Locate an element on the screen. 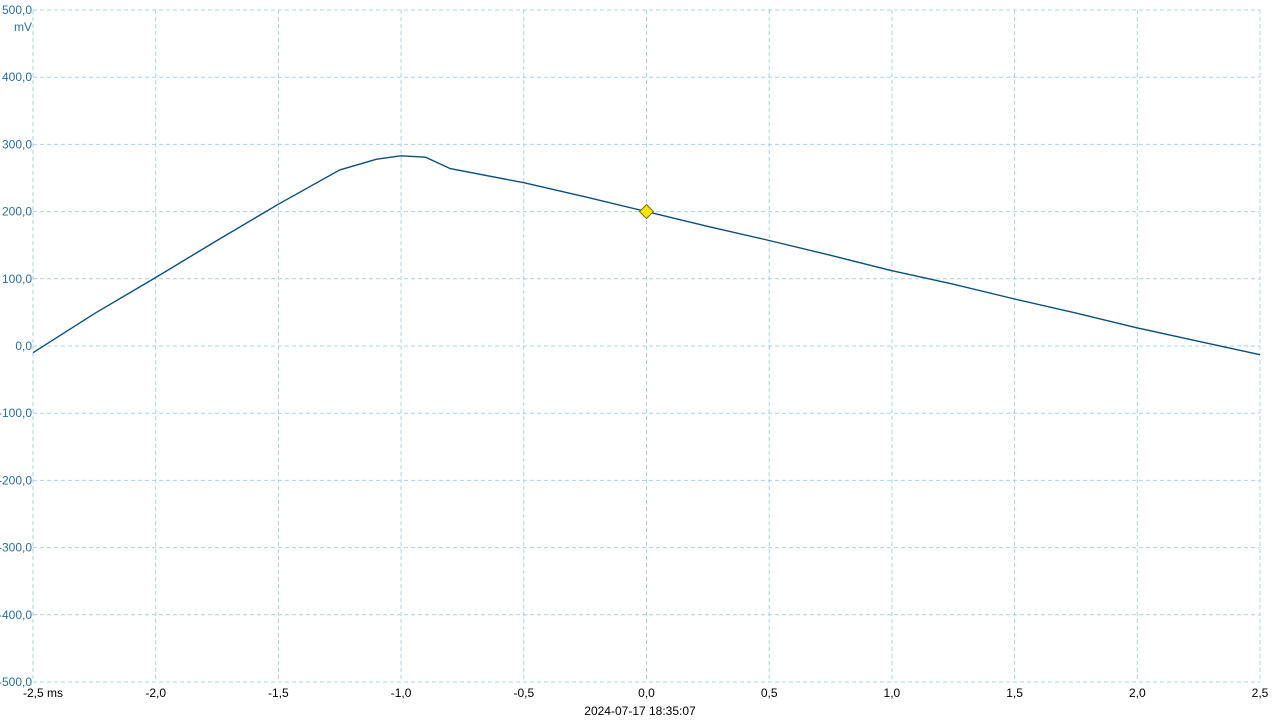  y-tick-label: -400,0 is located at coordinates (16, 615).